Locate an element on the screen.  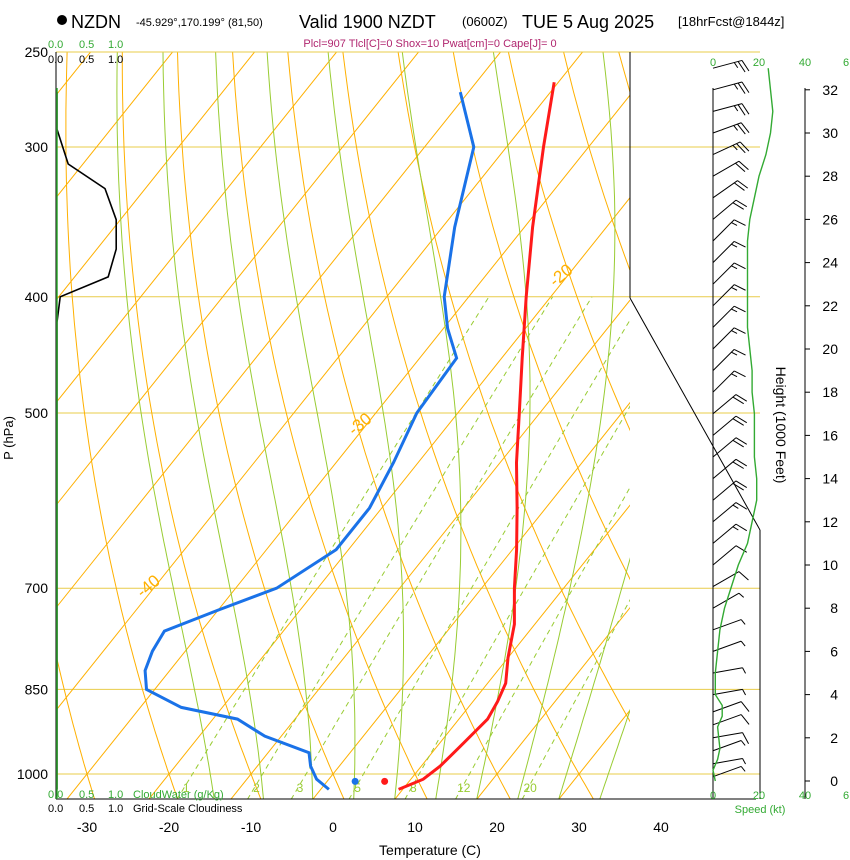
temperature-tick-label: 0 is located at coordinates (333, 827).